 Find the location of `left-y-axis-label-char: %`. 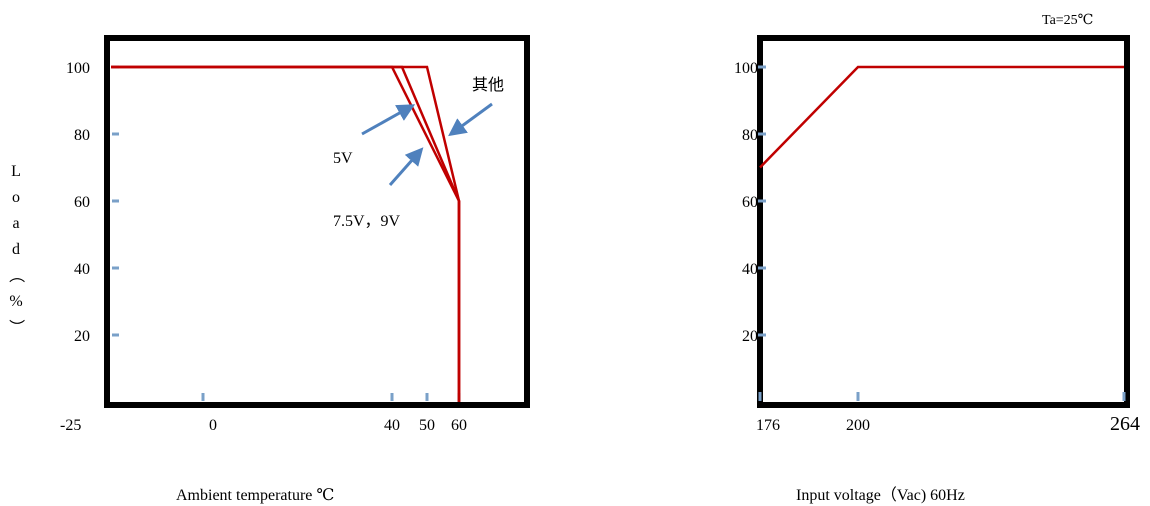

left-y-axis-label-char: % is located at coordinates (15, 301).